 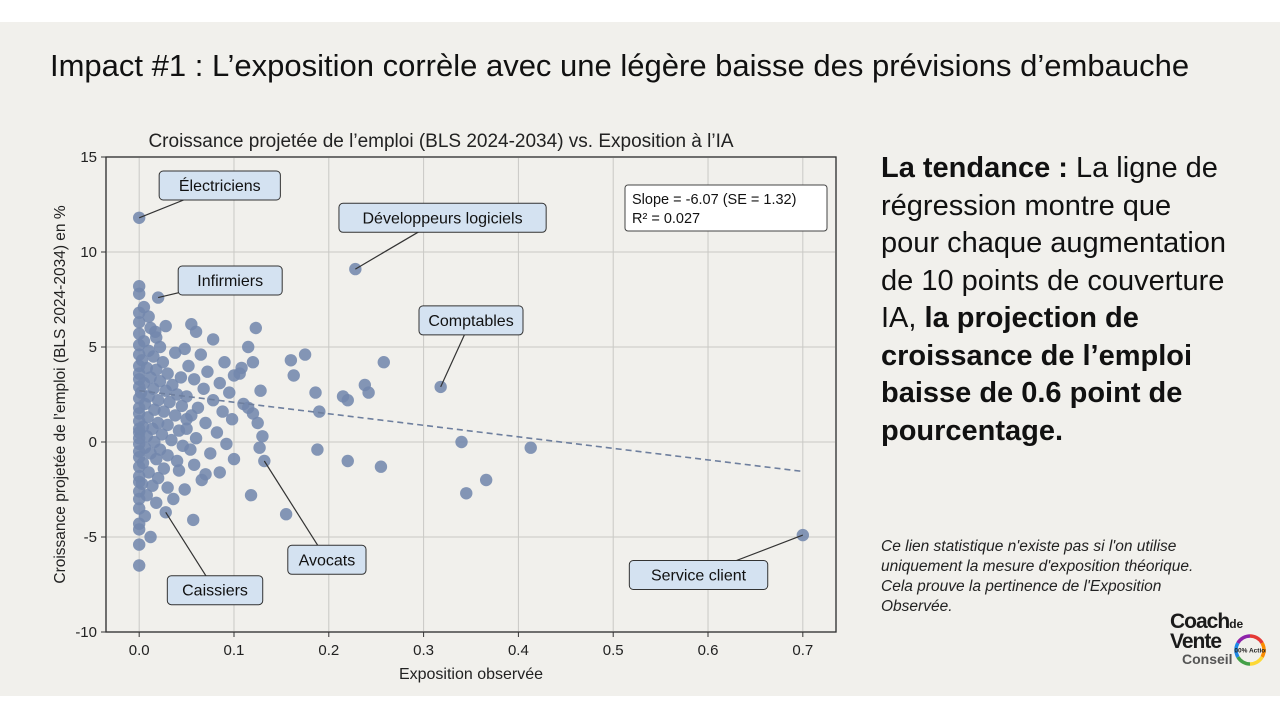 What do you see at coordinates (220, 185) in the screenshot?
I see `annotation-label: Électriciens` at bounding box center [220, 185].